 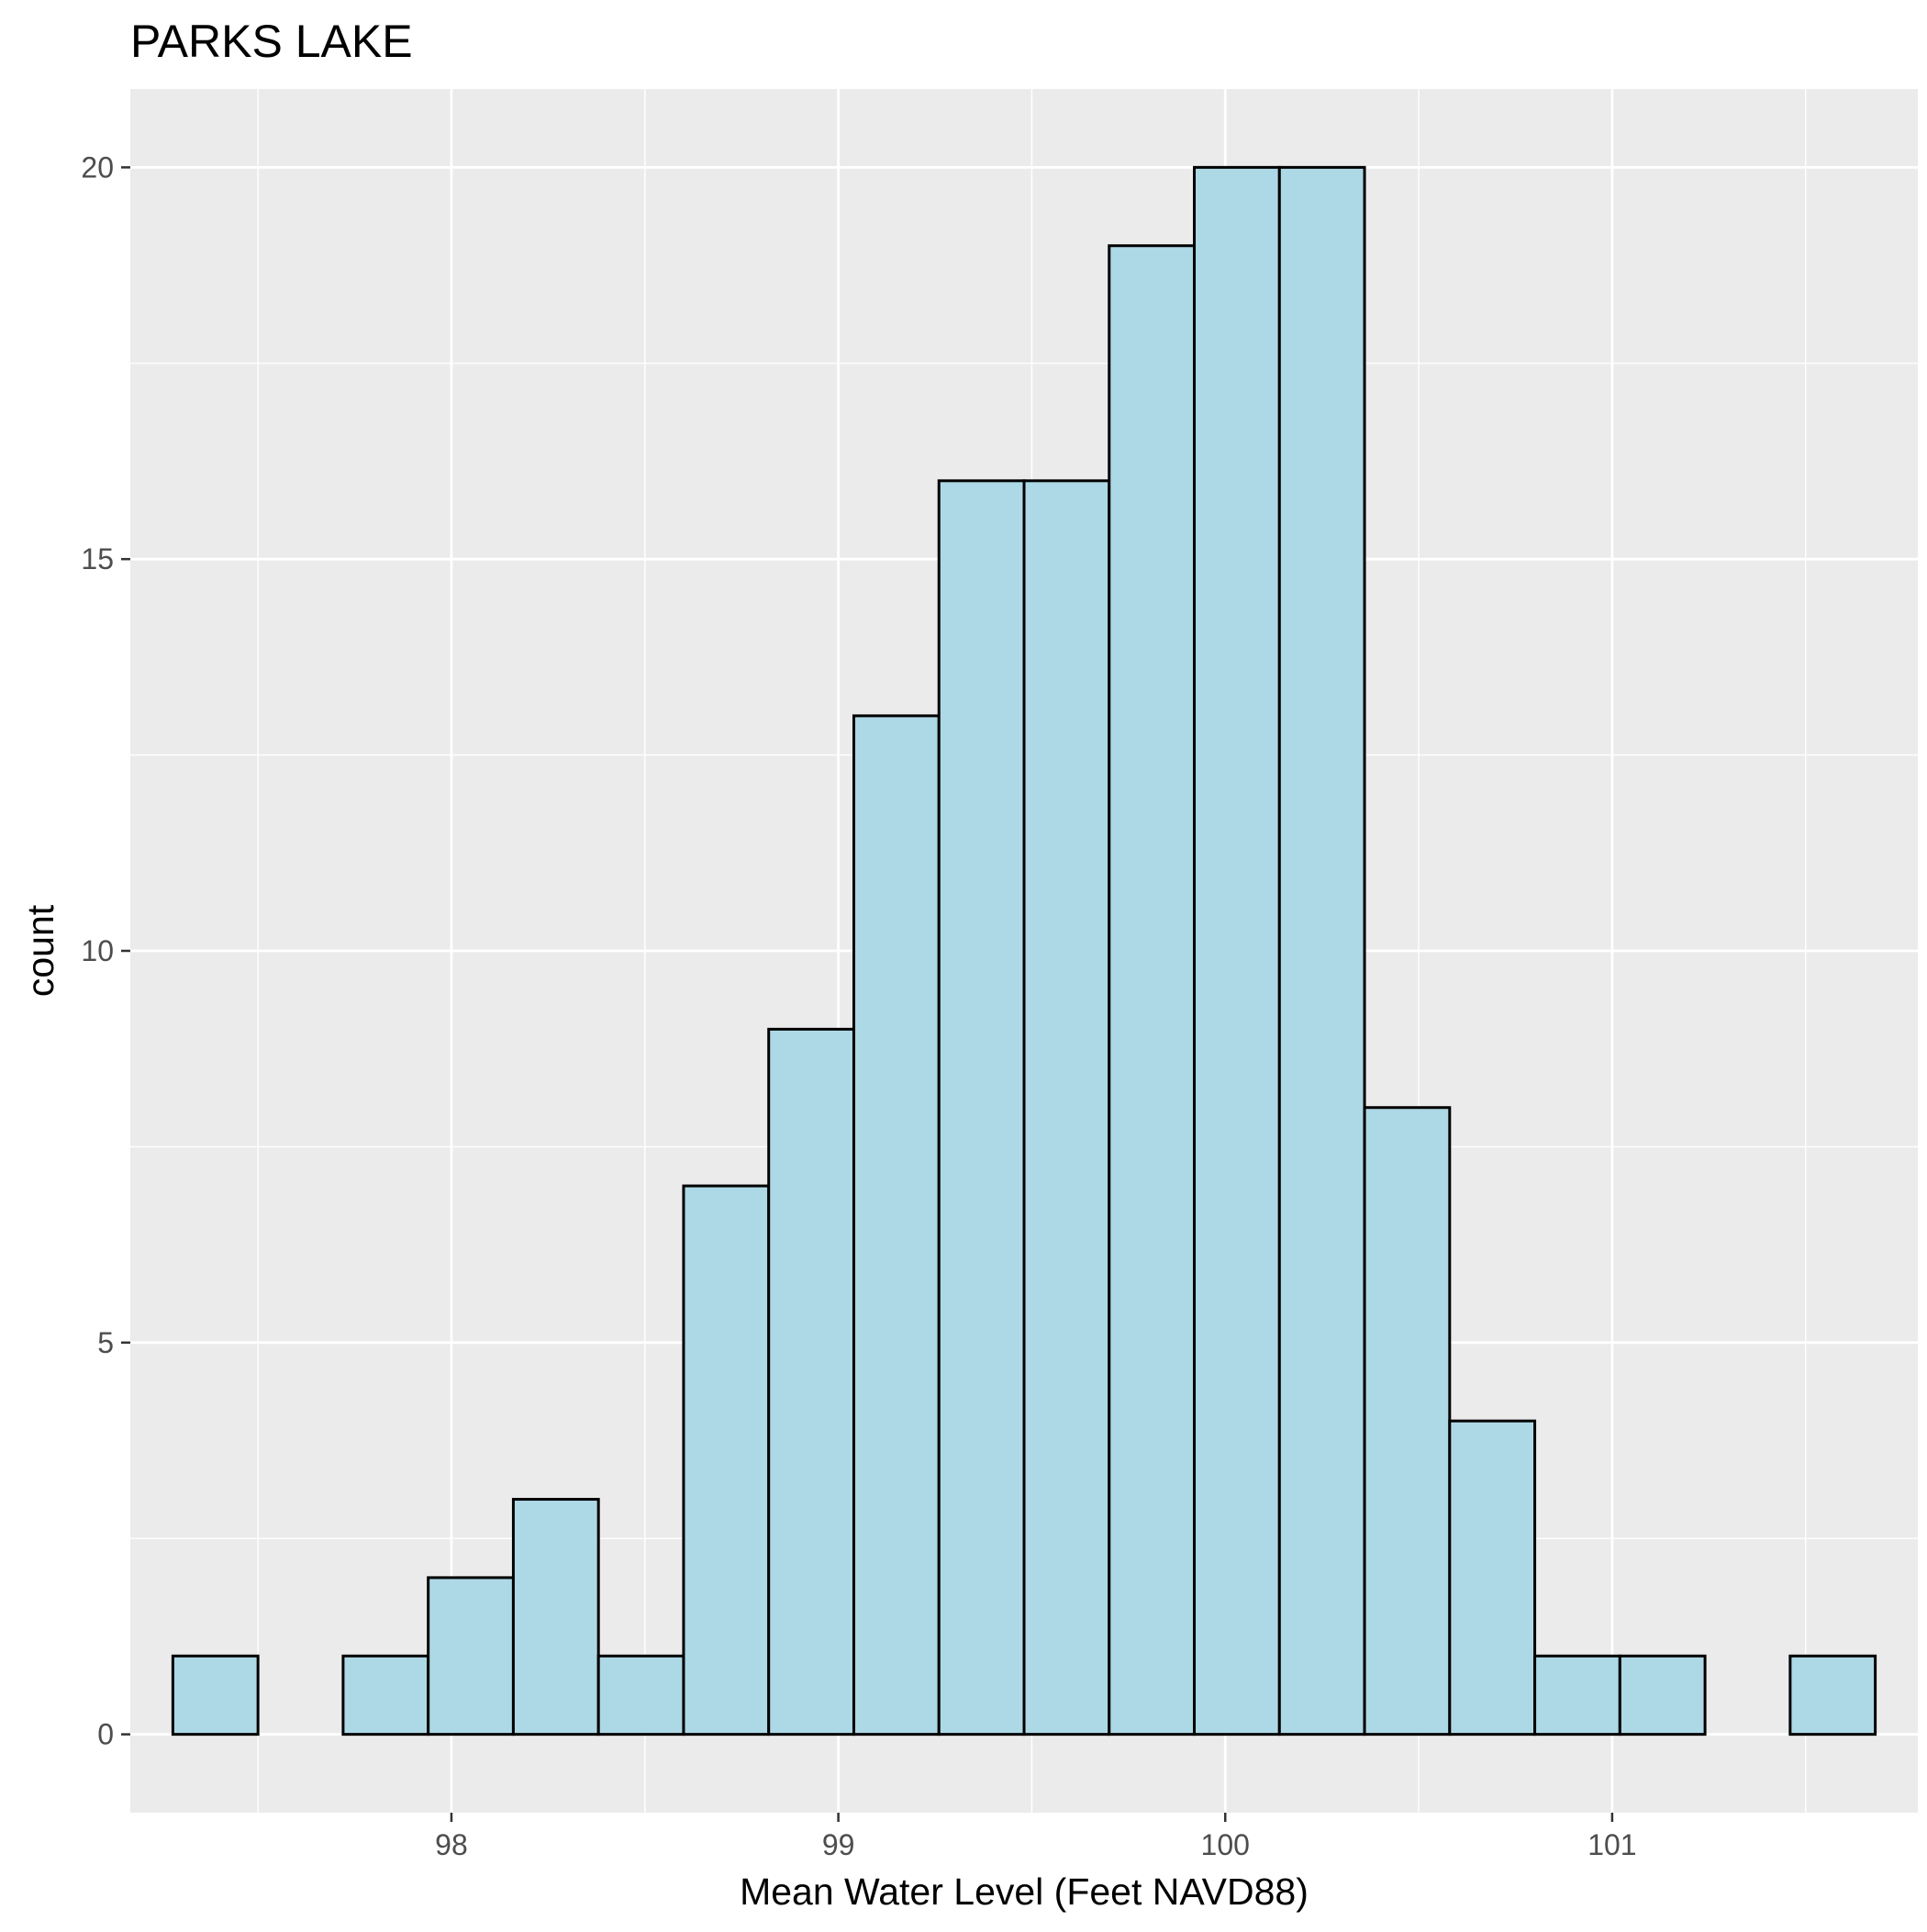 I want to click on x-tick-label: 98, so click(x=451, y=1844).